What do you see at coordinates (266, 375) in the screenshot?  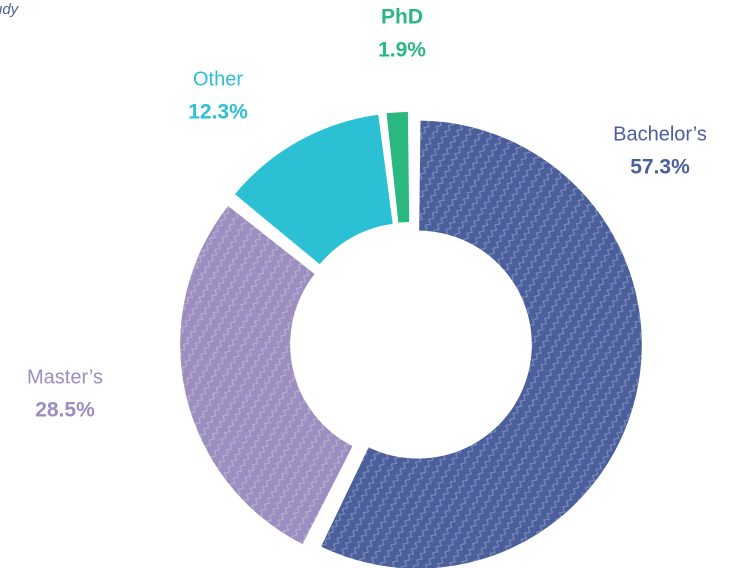 I see `slice-texture` at bounding box center [266, 375].